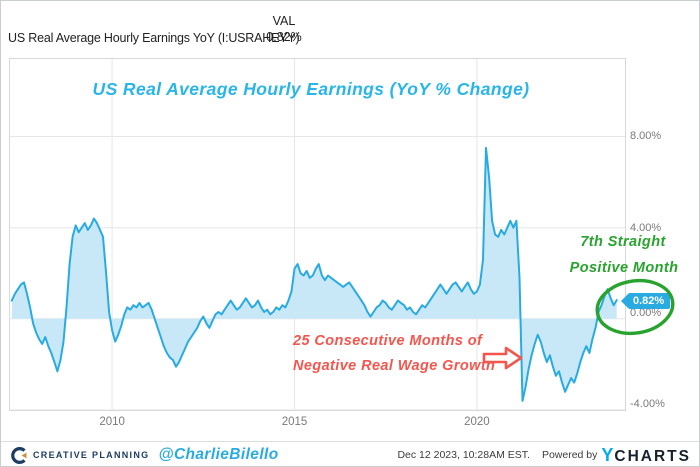  Describe the element at coordinates (91, 455) in the screenshot. I see `brand-name: CREATIVE PLANNING` at that location.